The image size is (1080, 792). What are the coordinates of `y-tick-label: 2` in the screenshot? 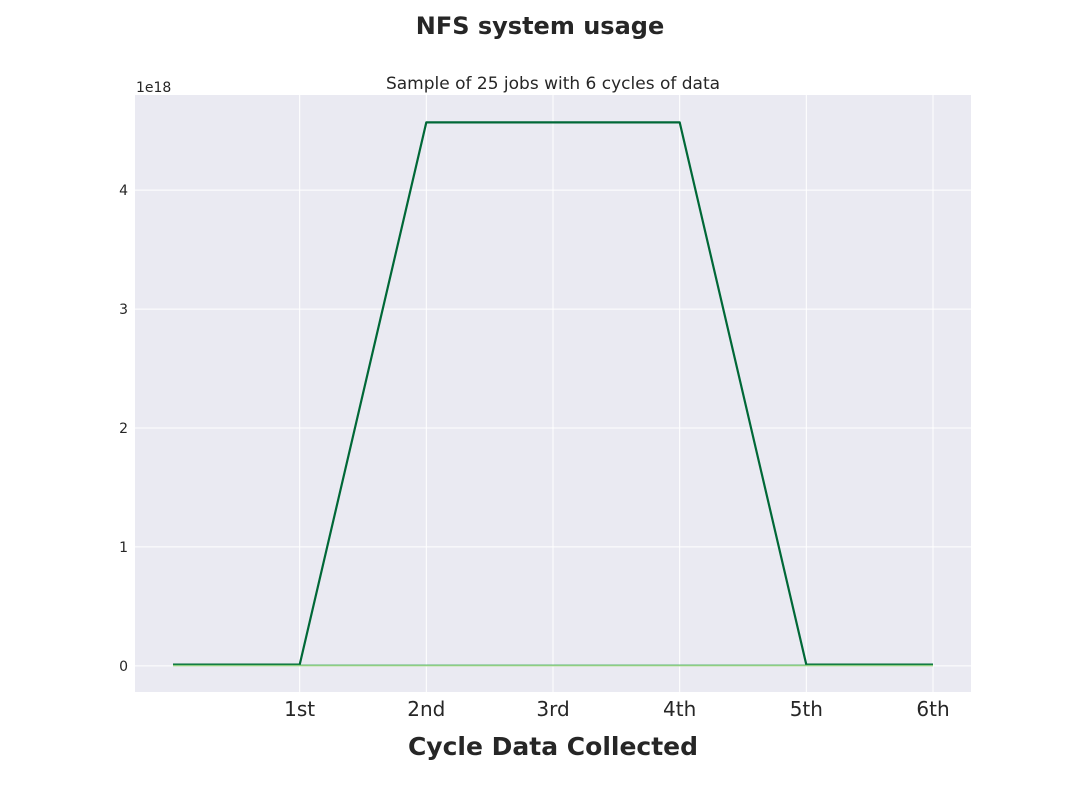 It's located at (123, 429).